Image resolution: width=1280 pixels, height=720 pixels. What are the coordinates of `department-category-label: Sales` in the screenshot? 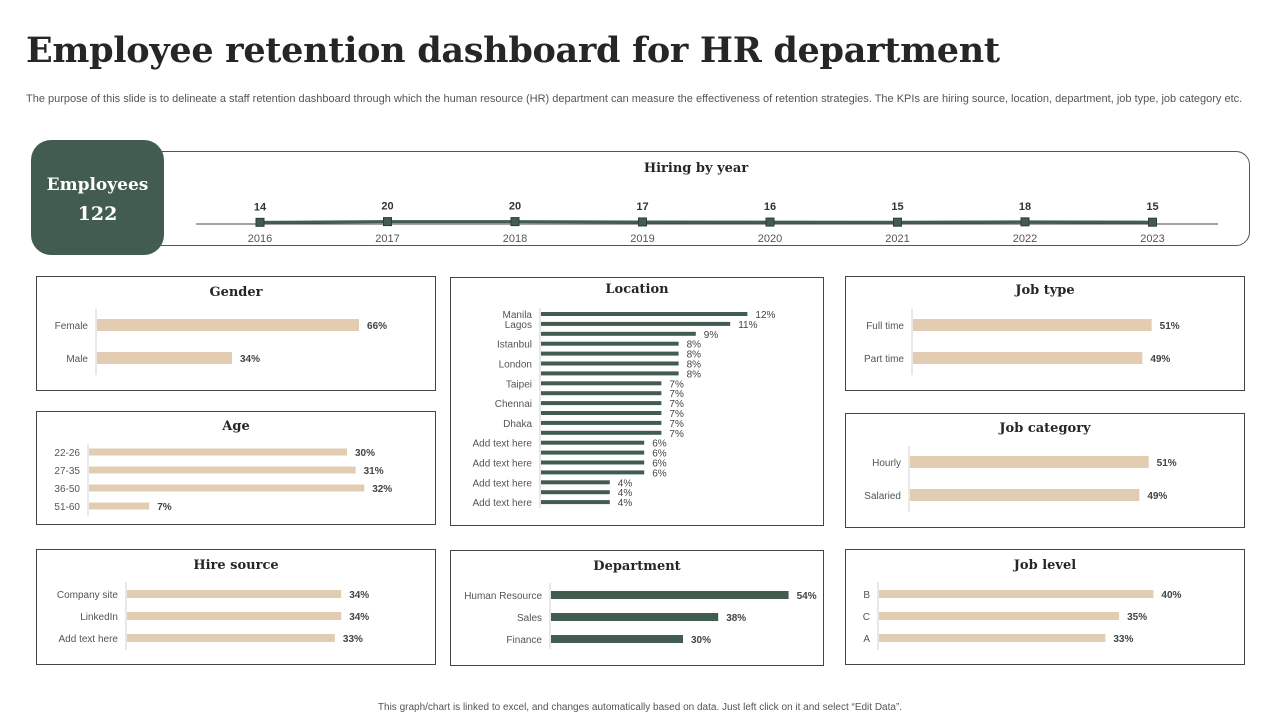 It's located at (529, 618).